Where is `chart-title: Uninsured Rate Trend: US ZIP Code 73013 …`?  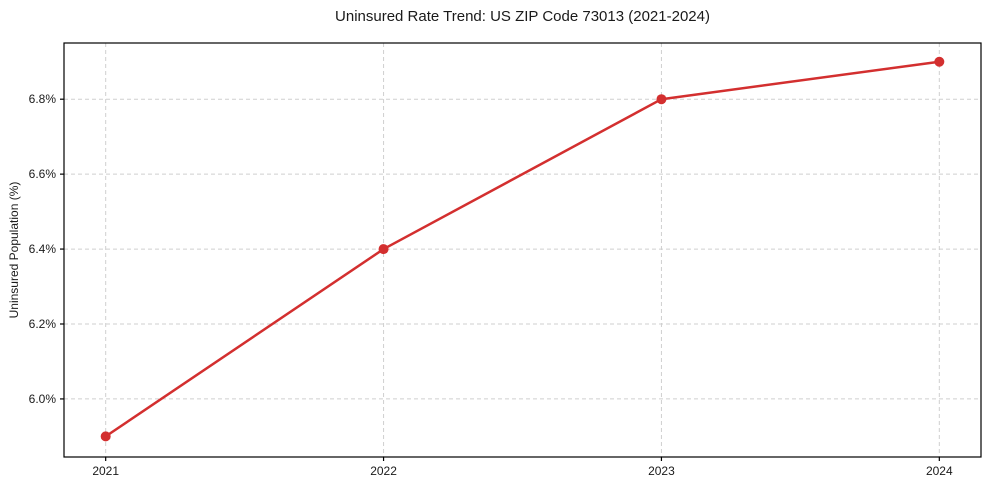
chart-title: Uninsured Rate Trend: US ZIP Code 73013 … is located at coordinates (522, 16).